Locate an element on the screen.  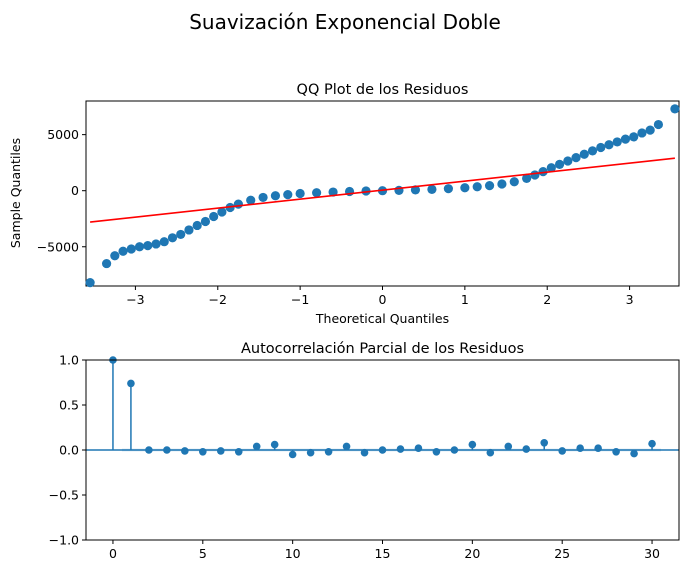
qq-xtick-label: 1 is located at coordinates (465, 299).